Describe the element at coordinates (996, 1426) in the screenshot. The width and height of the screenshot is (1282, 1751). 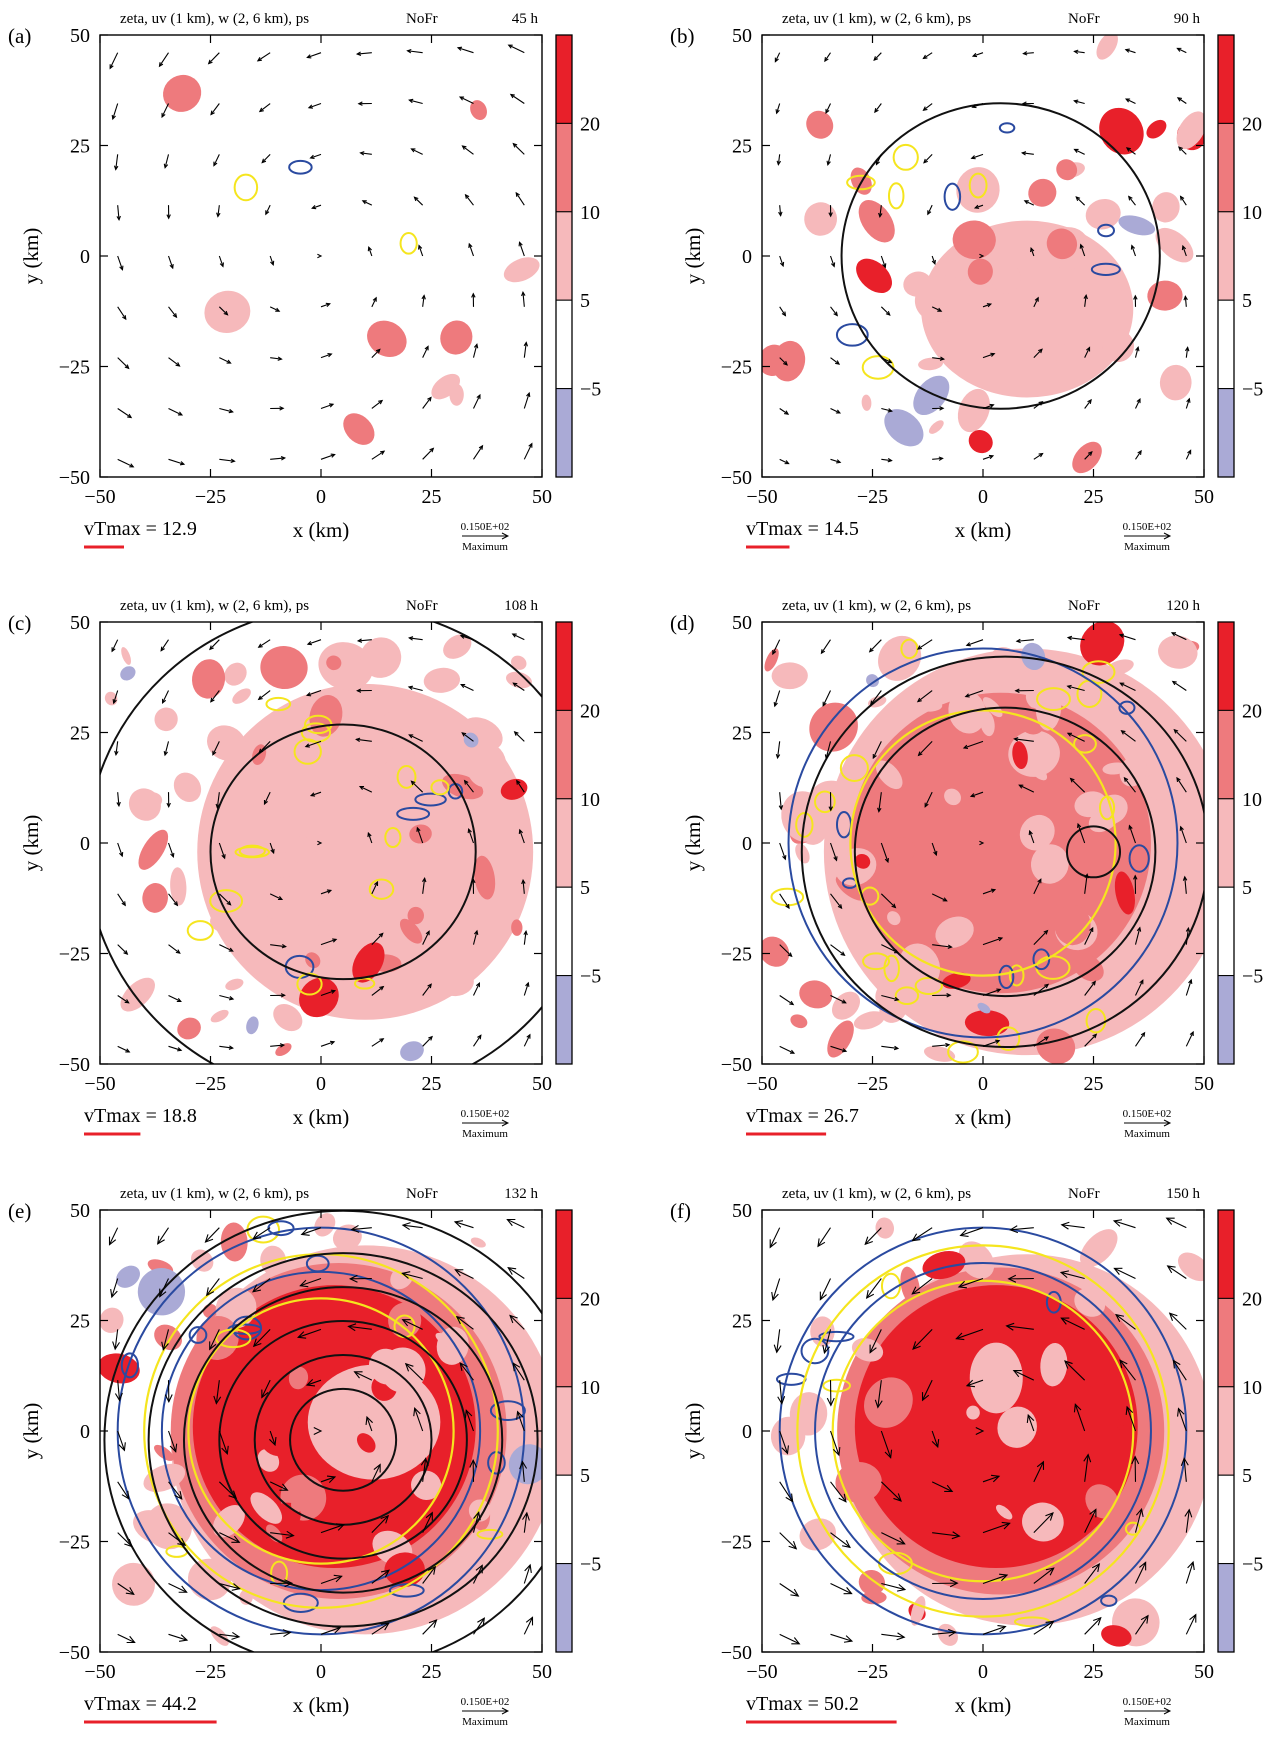
I see `zeta-strong-region` at that location.